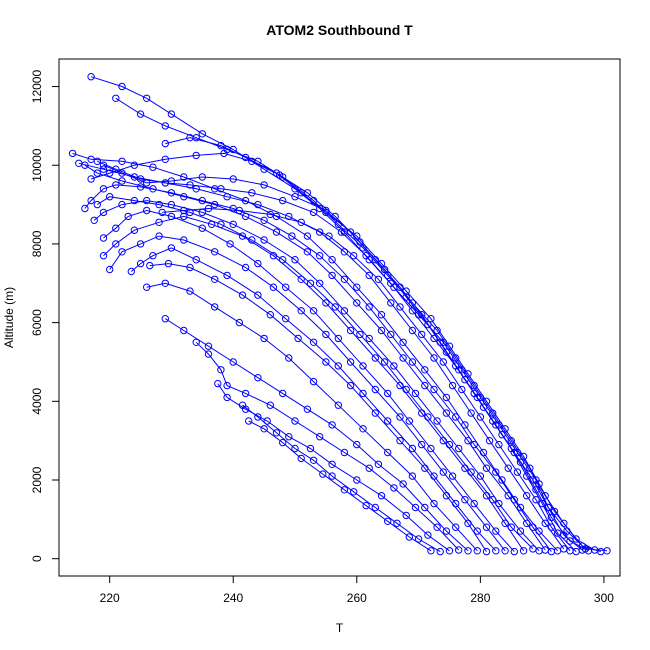  What do you see at coordinates (37, 322) in the screenshot?
I see `y-tick-label: 6000` at bounding box center [37, 322].